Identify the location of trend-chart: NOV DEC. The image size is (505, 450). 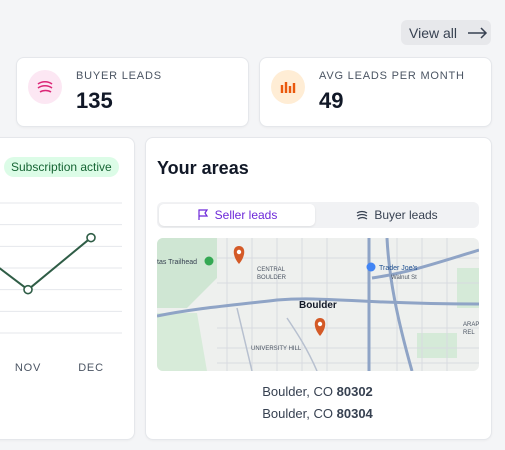
(61, 288).